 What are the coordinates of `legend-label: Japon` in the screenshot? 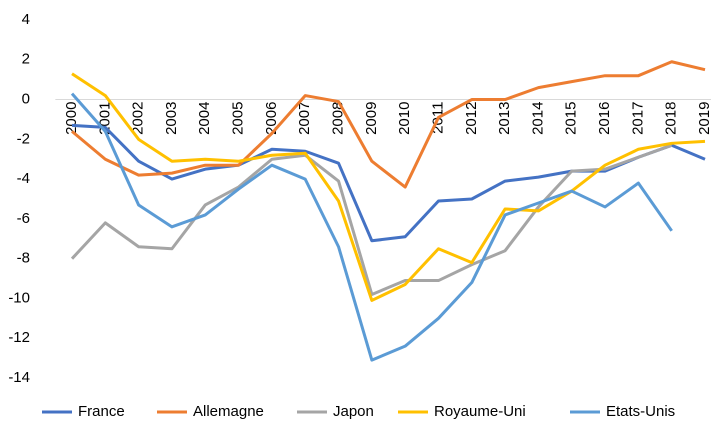 It's located at (353, 411).